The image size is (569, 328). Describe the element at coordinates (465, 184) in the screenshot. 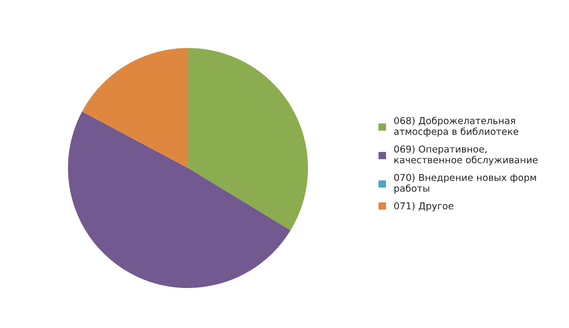

I see `legend-label: 070) Внедрение новых форм работы` at that location.